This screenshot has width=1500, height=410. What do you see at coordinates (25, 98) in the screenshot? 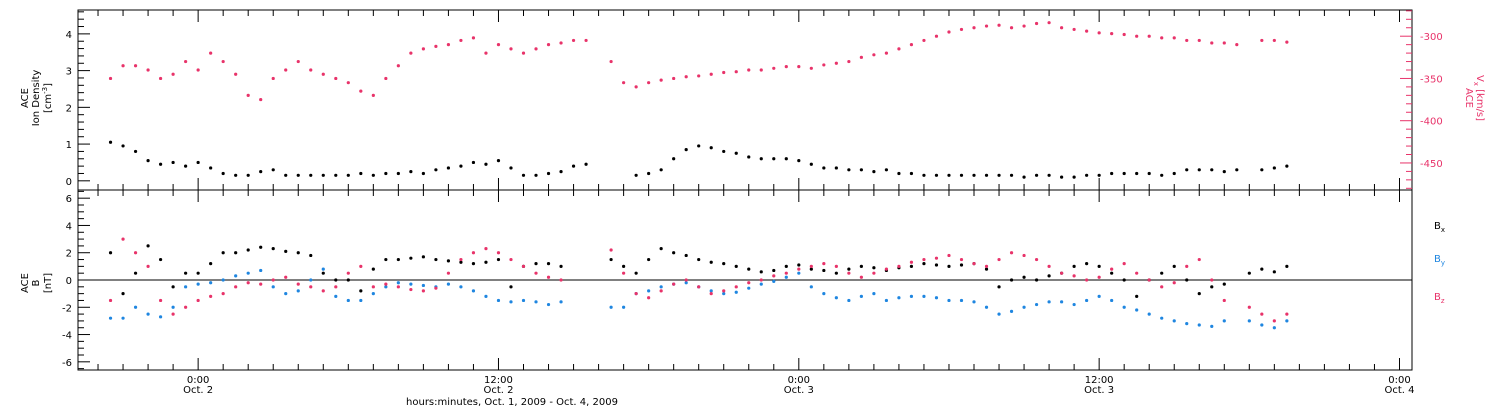
I see `top-left-label-line1: ACE` at bounding box center [25, 98].